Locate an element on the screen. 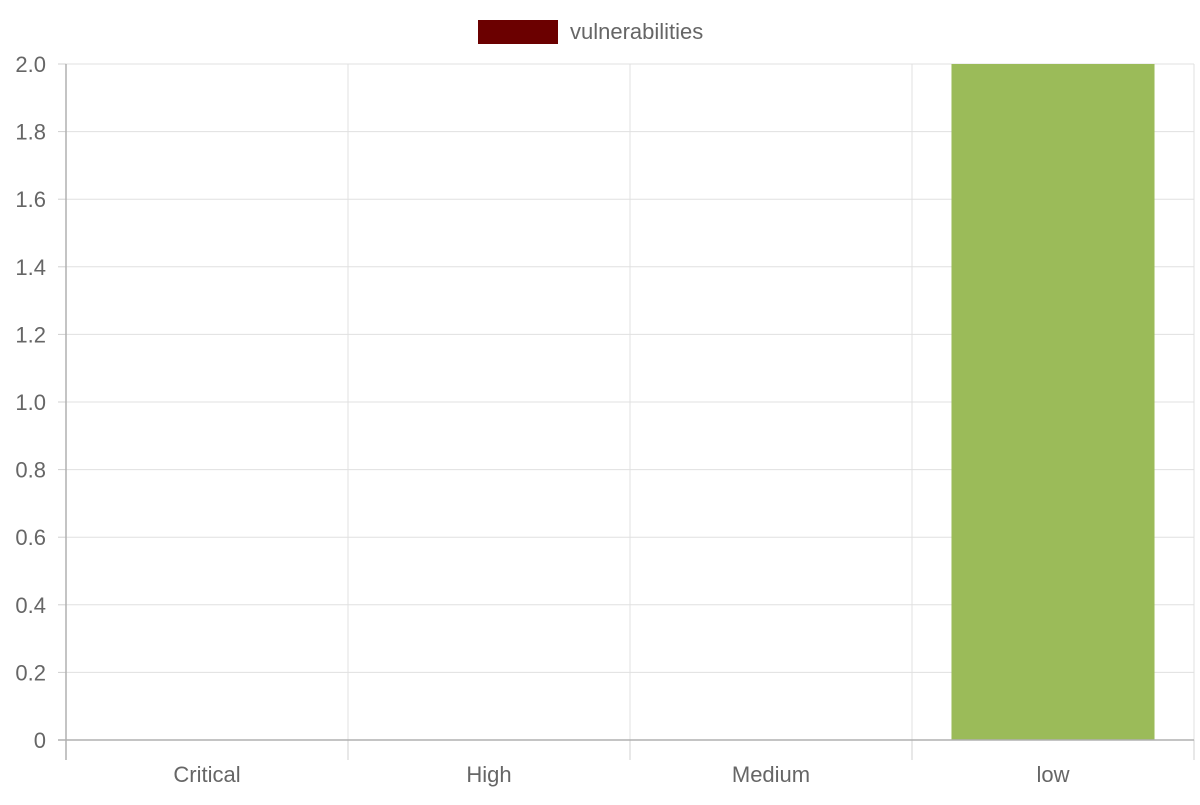 This screenshot has width=1200, height=805. x-tick-label: High is located at coordinates (488, 774).